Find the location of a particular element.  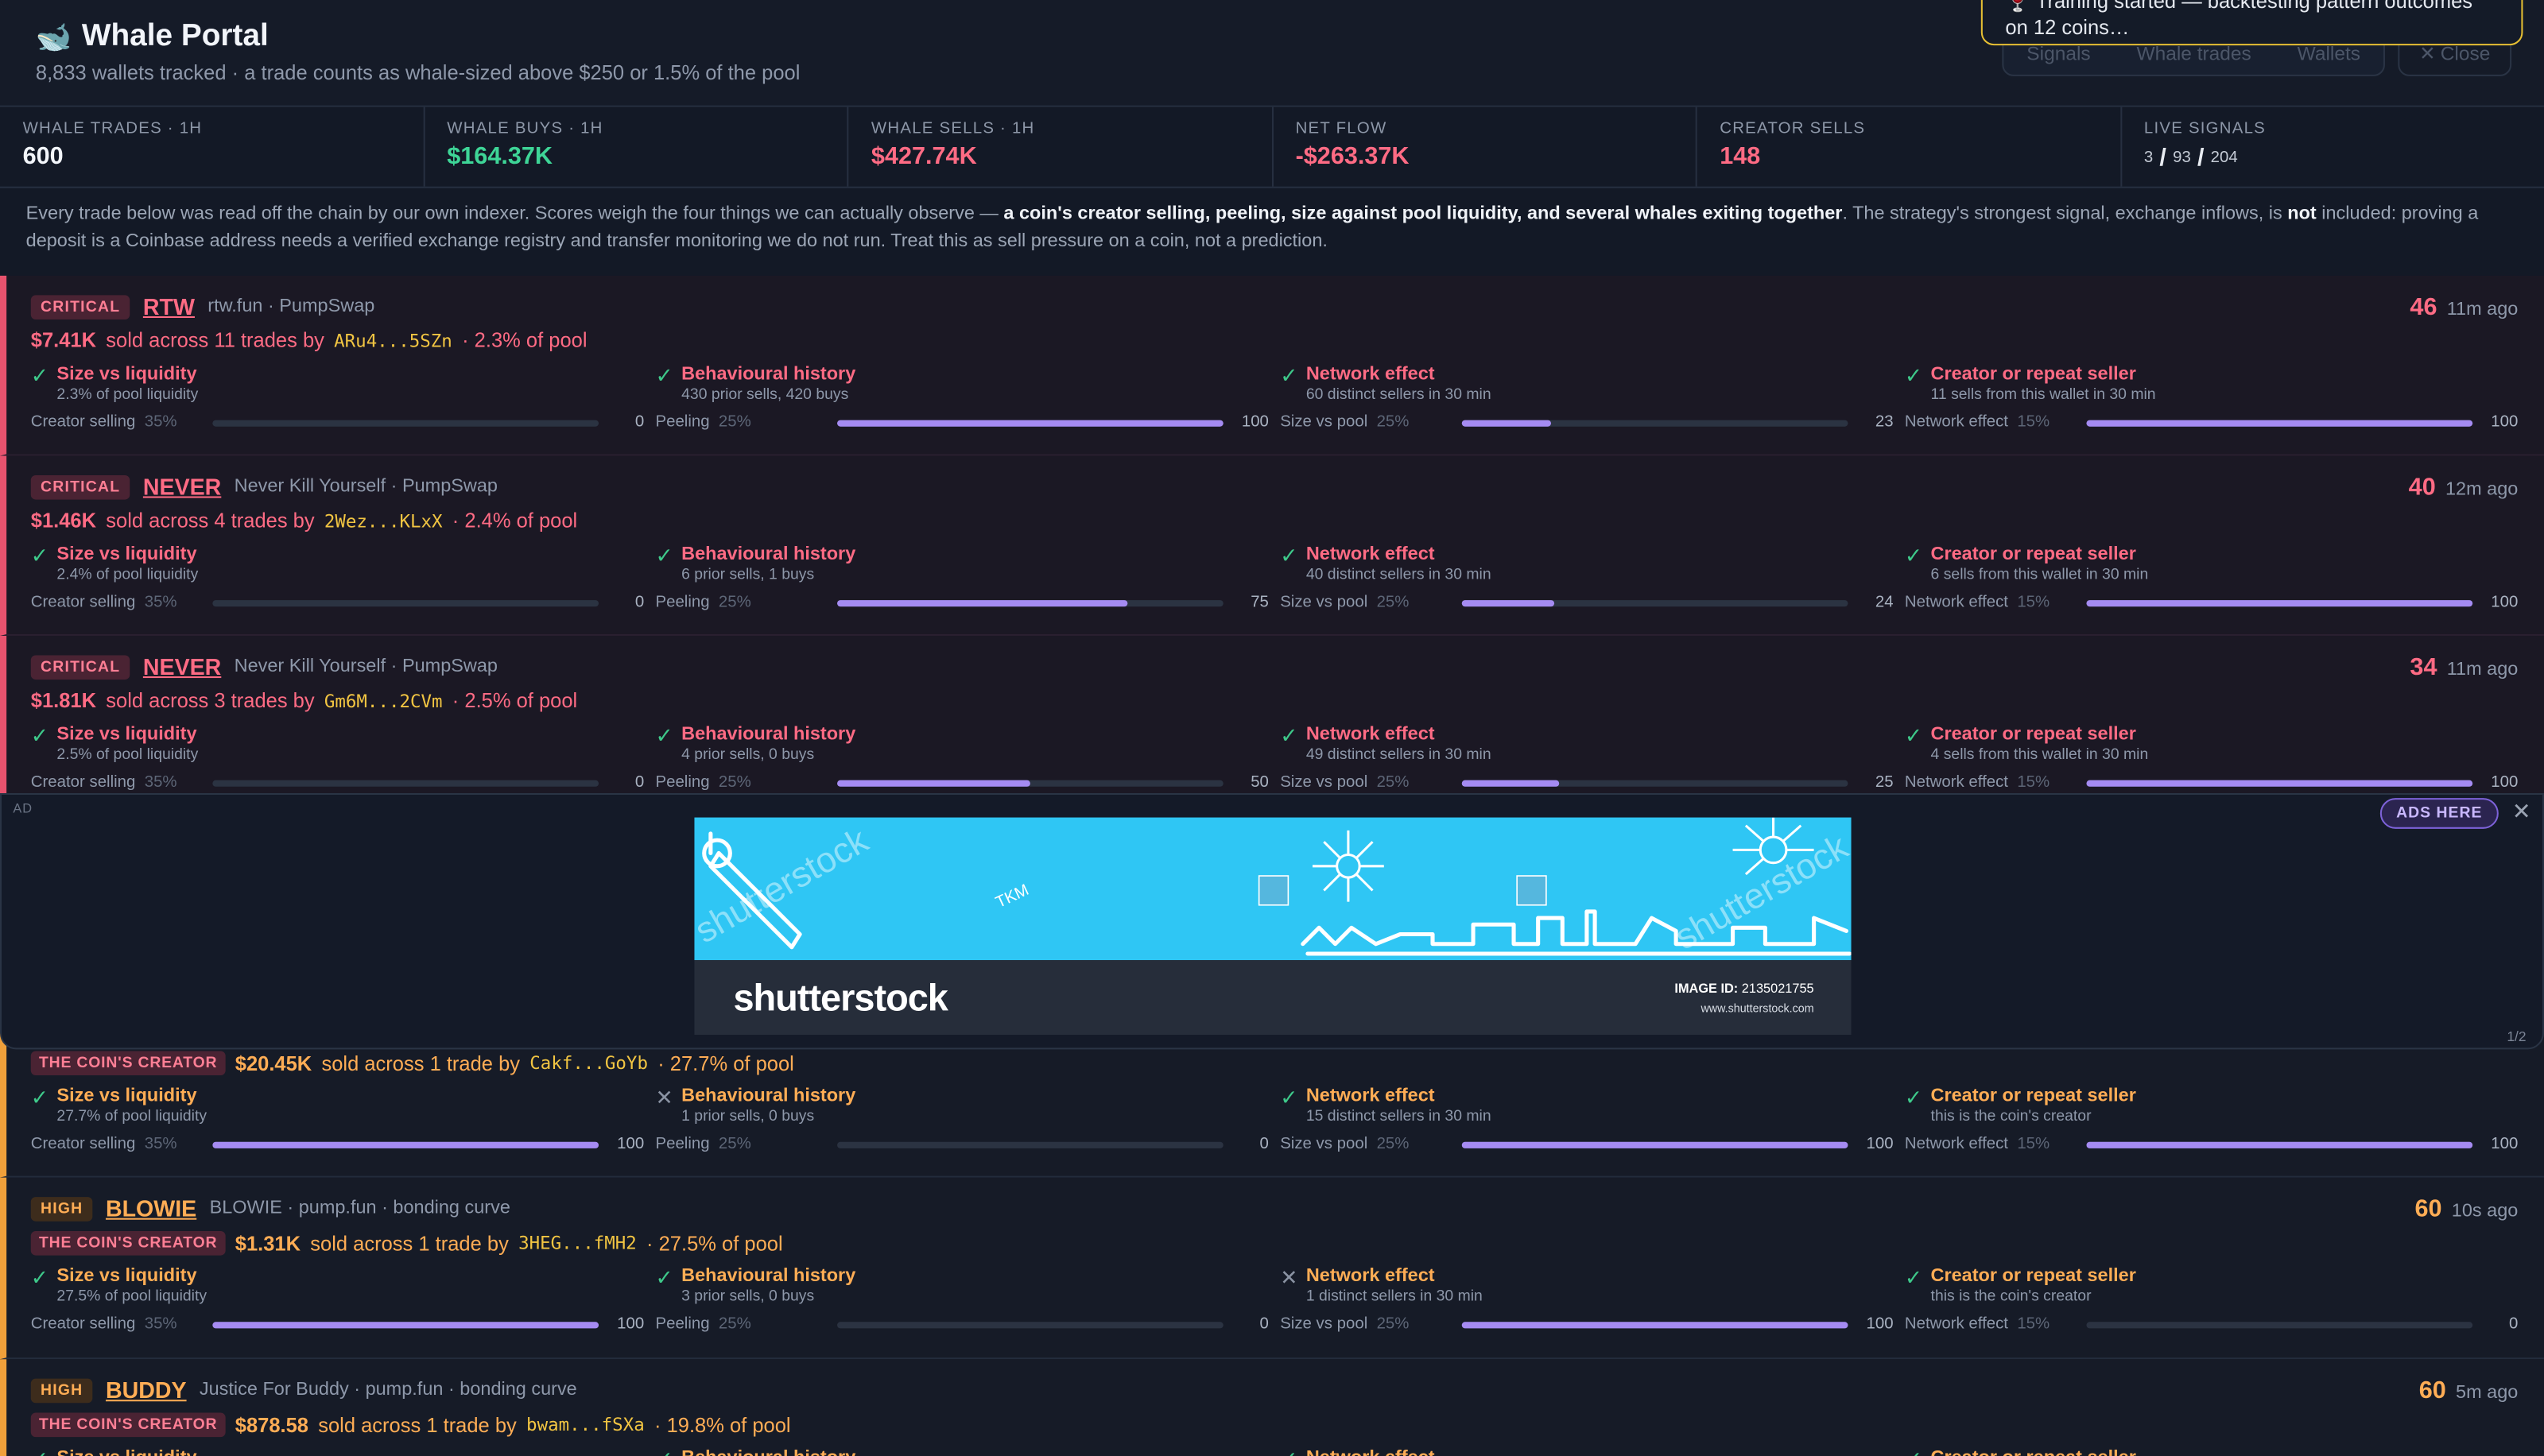

whale-icon: 🐋 is located at coordinates (53, 36).